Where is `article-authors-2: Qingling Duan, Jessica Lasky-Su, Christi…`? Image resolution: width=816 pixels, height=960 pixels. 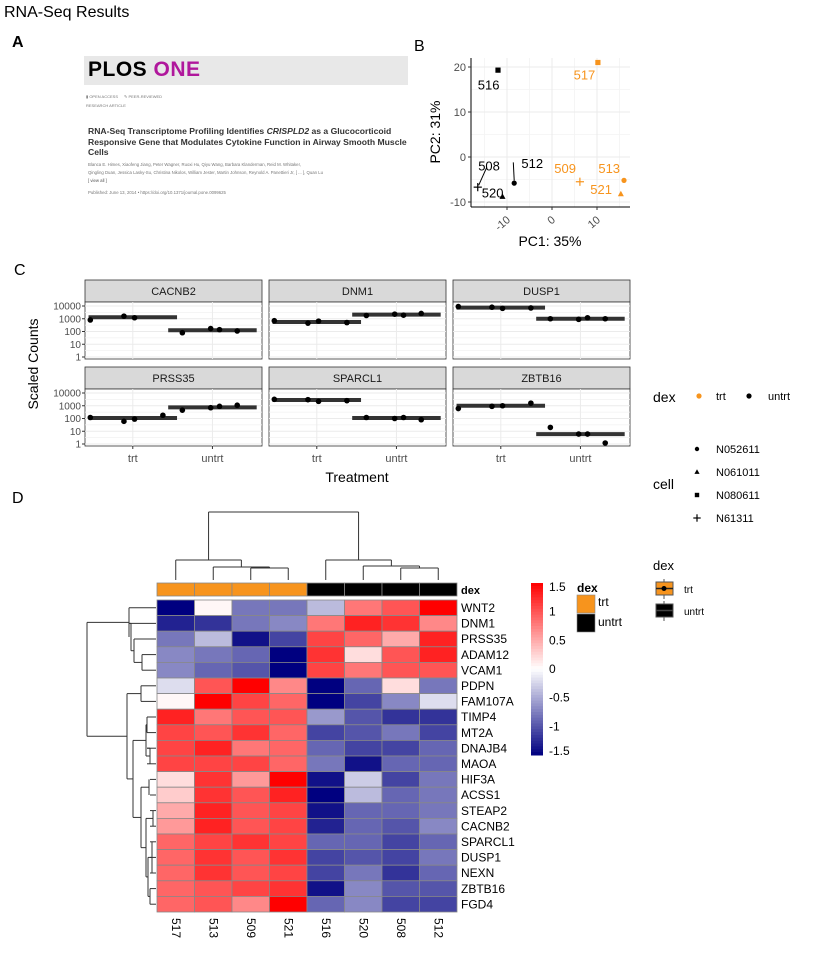 article-authors-2: Qingling Duan, Jessica Lasky-Su, Christi… is located at coordinates (205, 172).